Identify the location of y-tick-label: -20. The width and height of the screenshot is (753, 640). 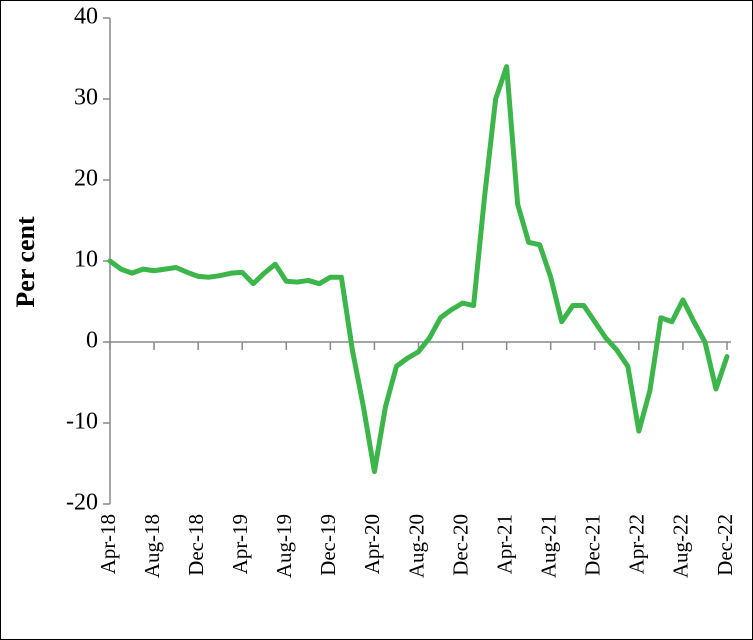
(82, 503).